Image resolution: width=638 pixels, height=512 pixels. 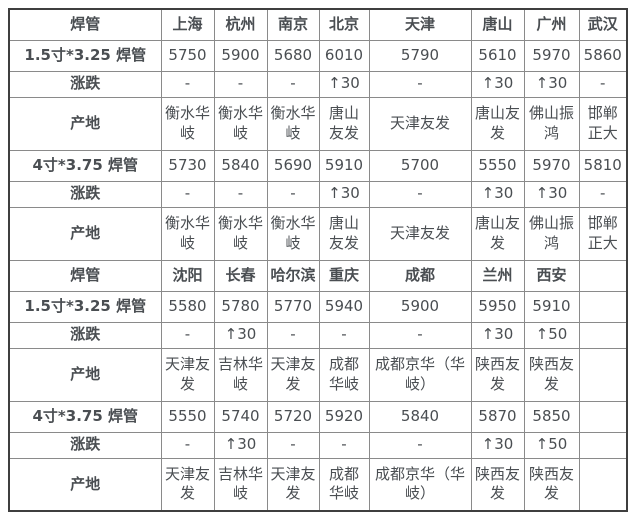 I want to click on price-cell: 5740, so click(x=240, y=416).